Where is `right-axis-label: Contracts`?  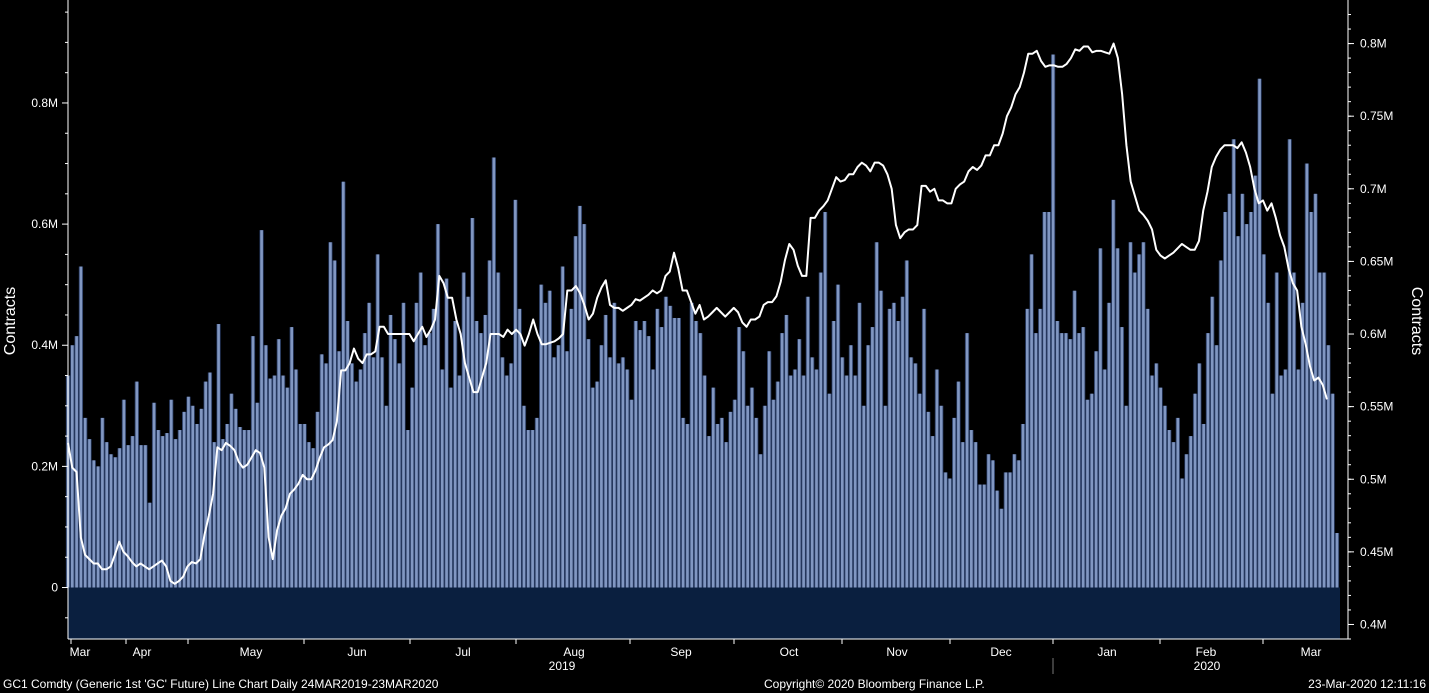
right-axis-label: Contracts is located at coordinates (1416, 321).